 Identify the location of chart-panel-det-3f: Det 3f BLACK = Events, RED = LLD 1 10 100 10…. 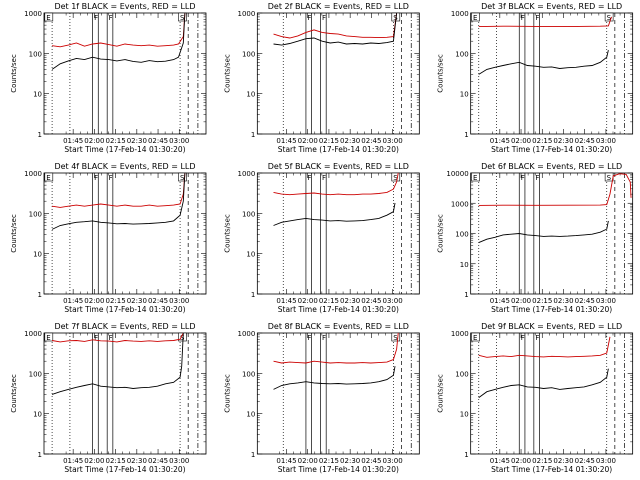
(535, 78).